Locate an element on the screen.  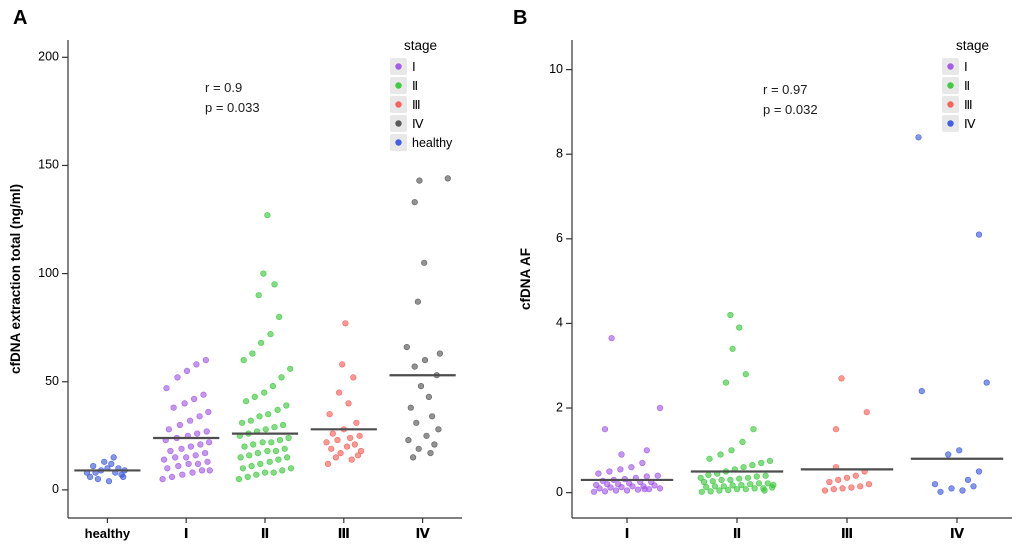
panel-b-p-value: p = 0.032 is located at coordinates (790, 110).